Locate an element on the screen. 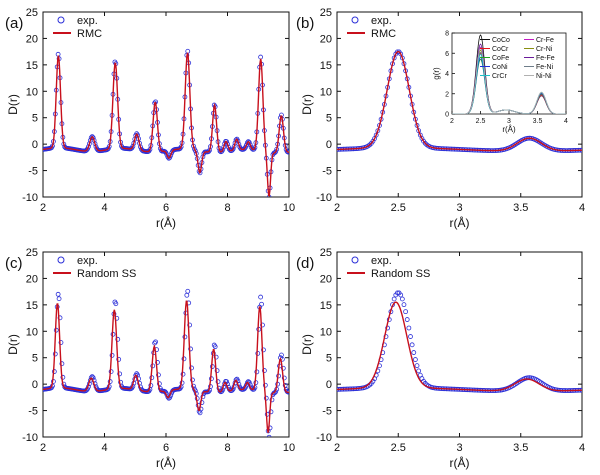 The image size is (600, 475). inset-legend-label: Ni-Ni is located at coordinates (544, 76).